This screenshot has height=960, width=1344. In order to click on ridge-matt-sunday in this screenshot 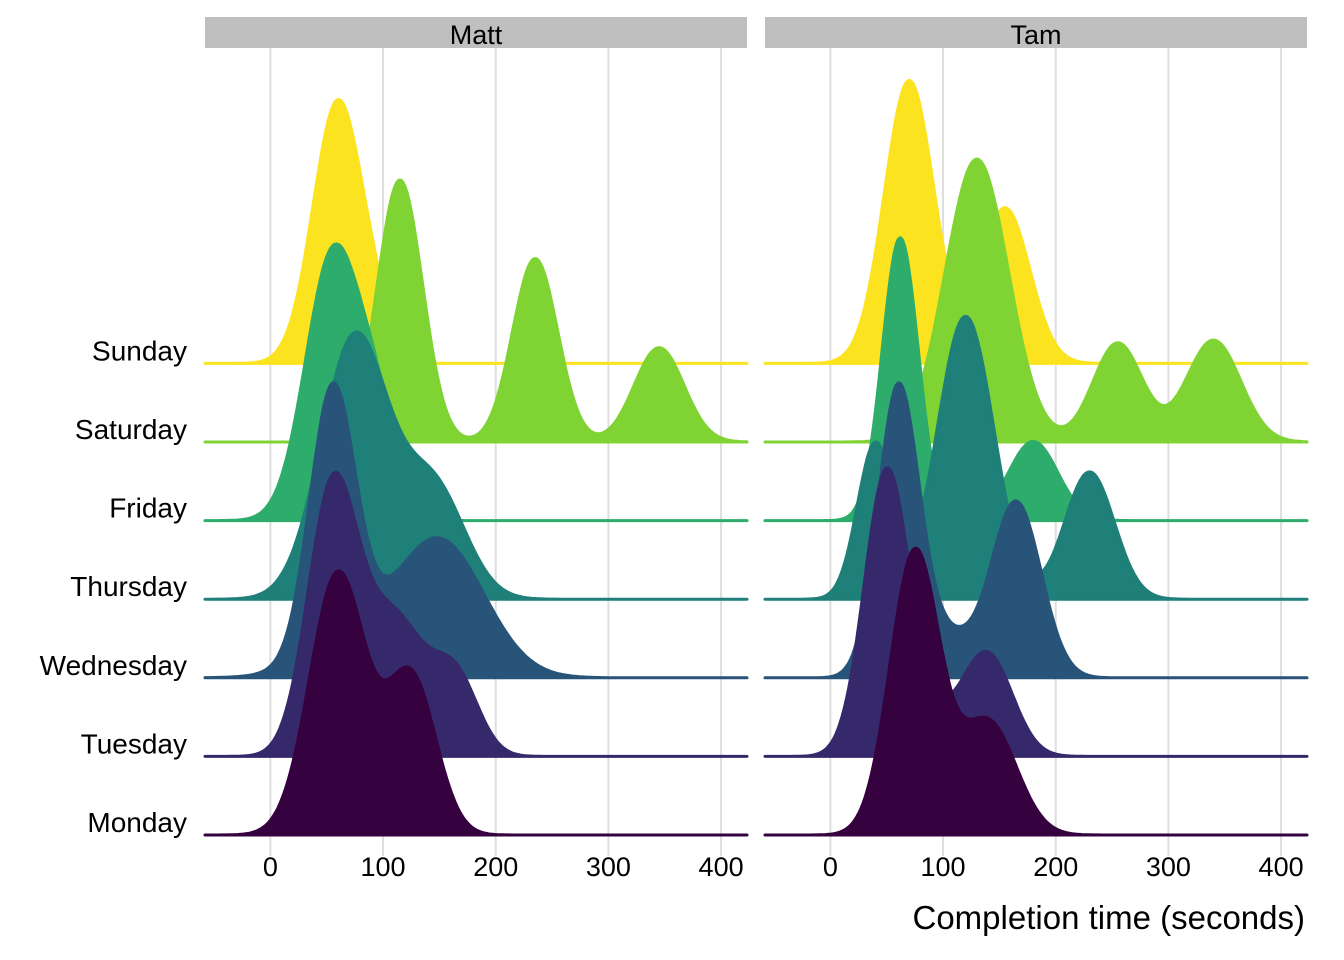, I will do `click(476, 231)`.